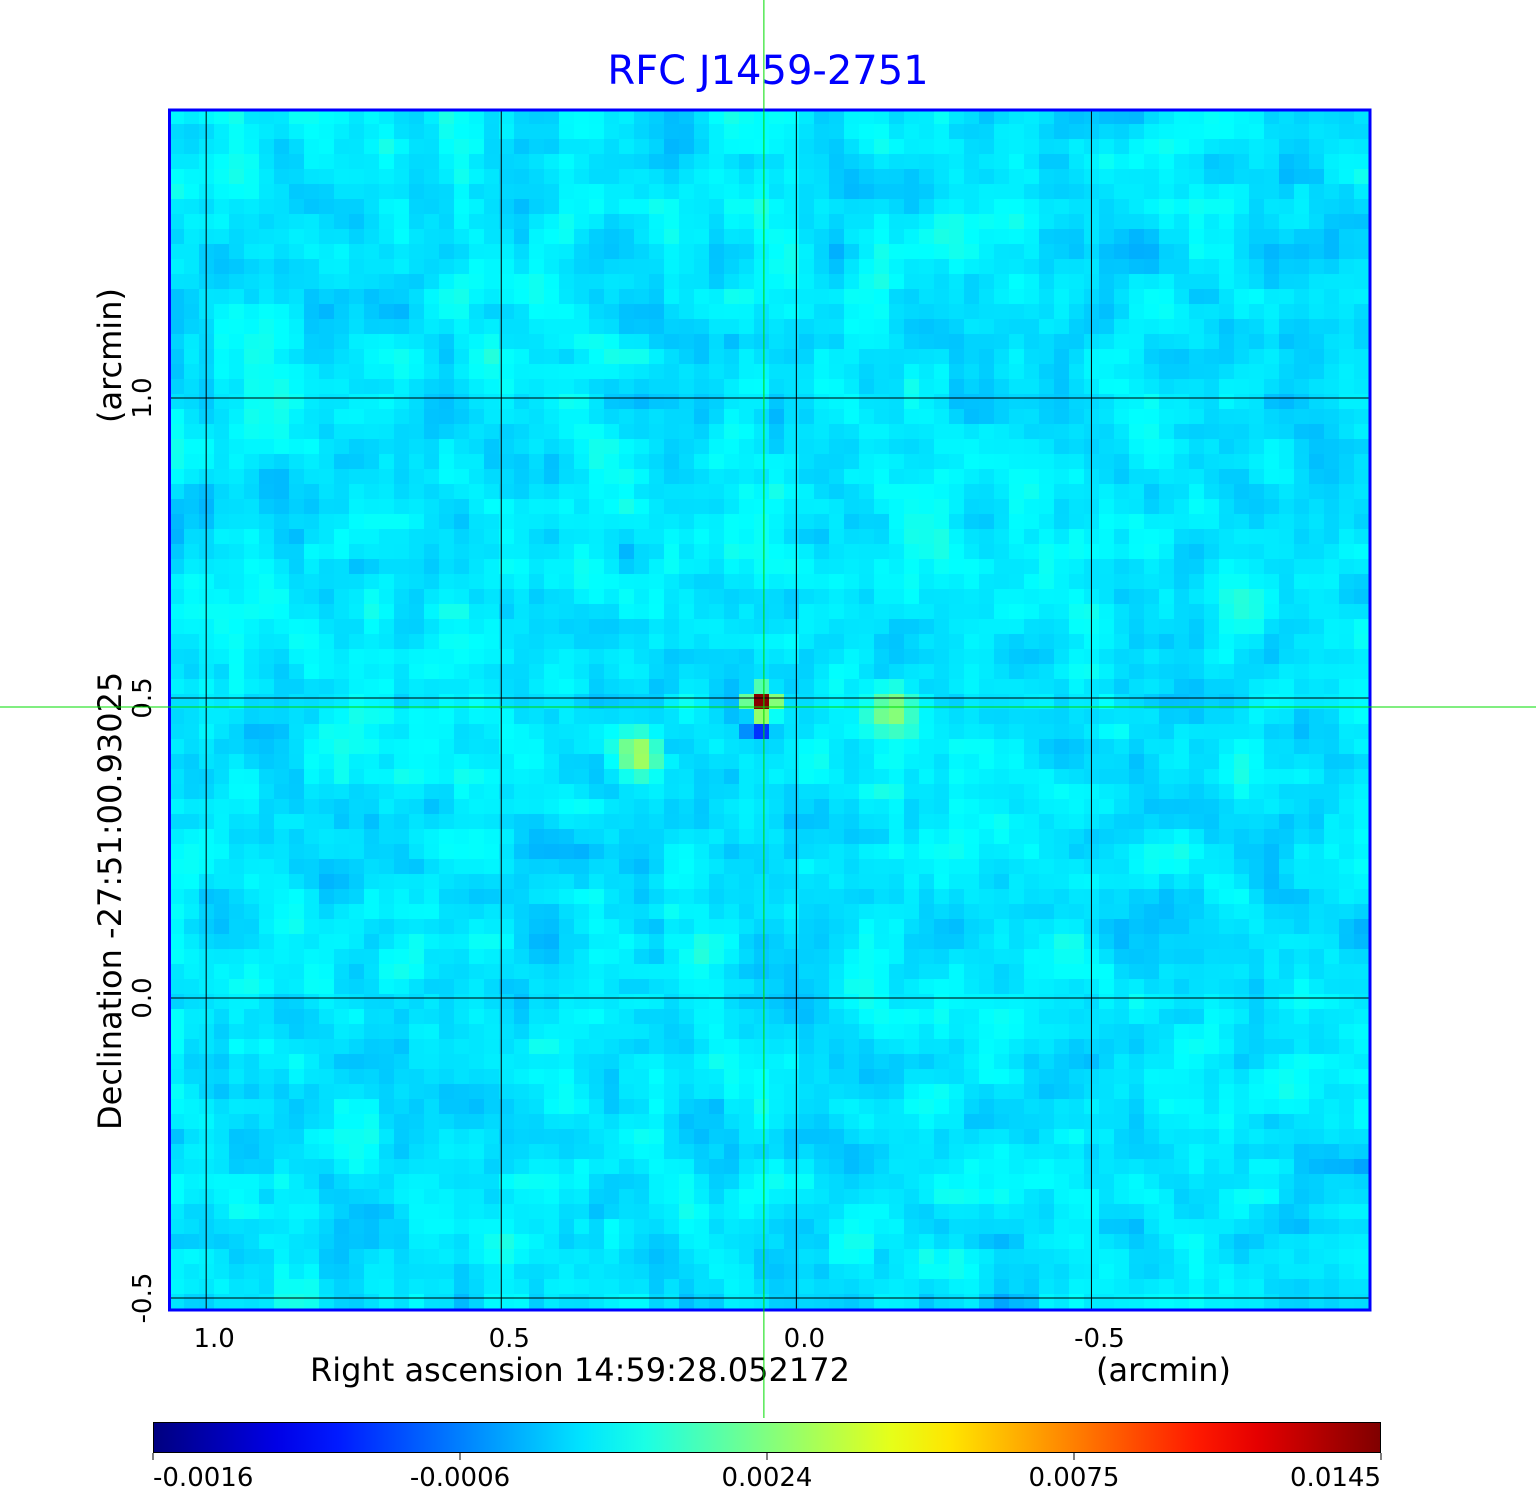 Image resolution: width=1536 pixels, height=1511 pixels. What do you see at coordinates (143, 697) in the screenshot?
I see `y-tick-label: 0.5` at bounding box center [143, 697].